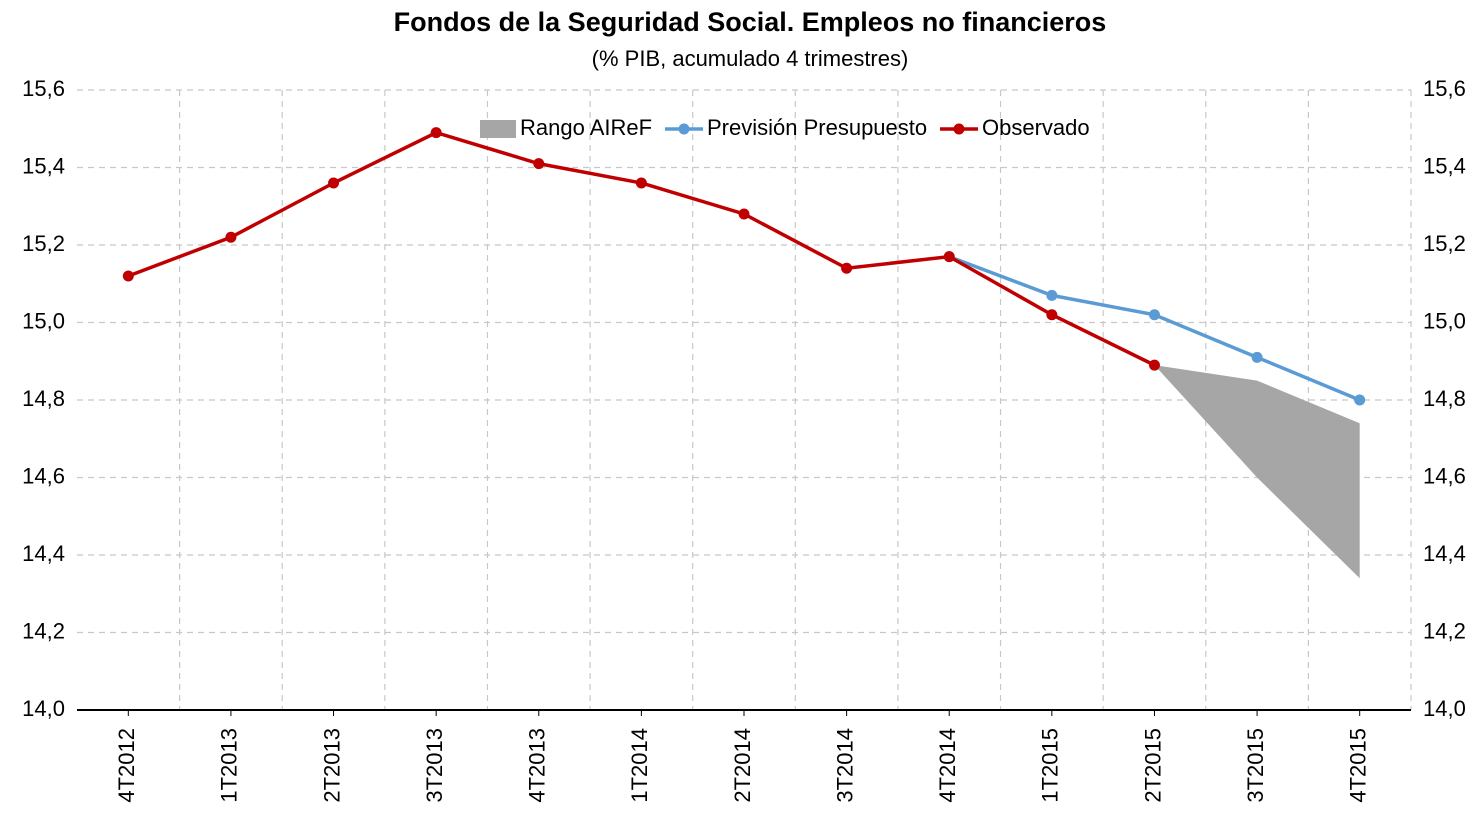  I want to click on x-tick-label: 3T2014, so click(844, 765).